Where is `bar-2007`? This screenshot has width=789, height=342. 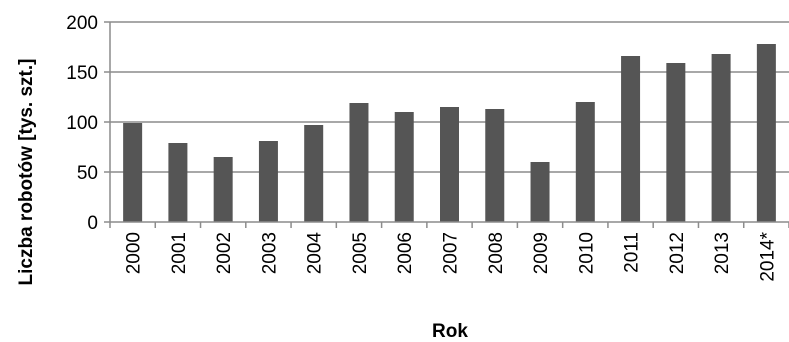 bar-2007 is located at coordinates (449, 164).